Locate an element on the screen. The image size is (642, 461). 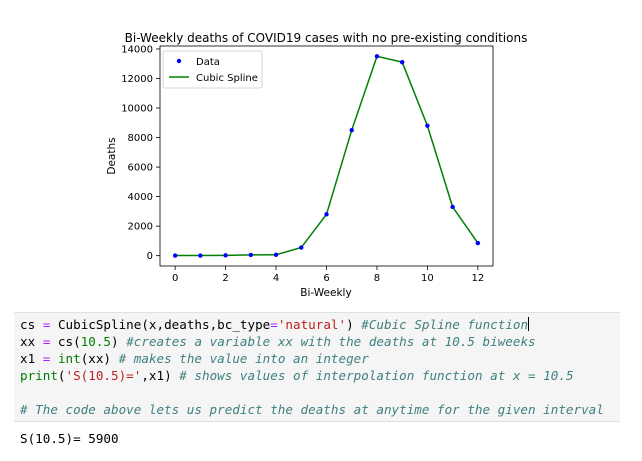
code-token: 10.5 is located at coordinates (96, 341).